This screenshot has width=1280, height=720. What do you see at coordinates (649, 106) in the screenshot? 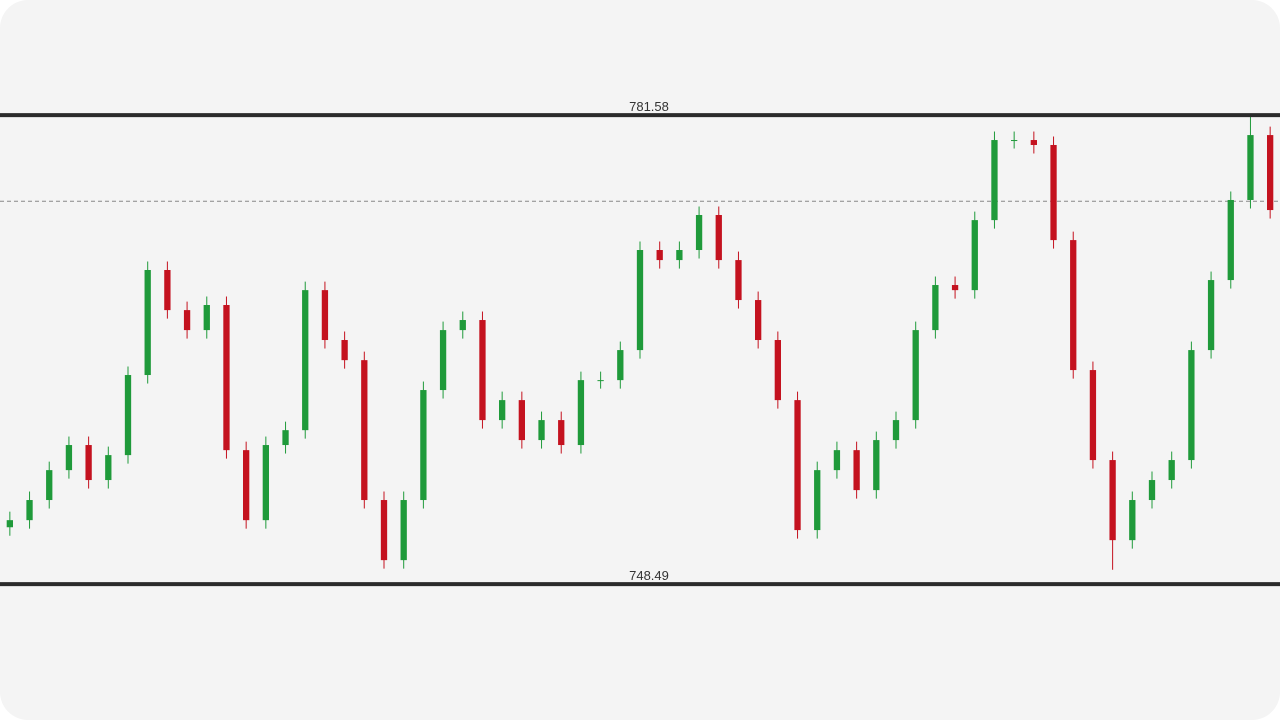
I see `level-label: 781.58` at bounding box center [649, 106].